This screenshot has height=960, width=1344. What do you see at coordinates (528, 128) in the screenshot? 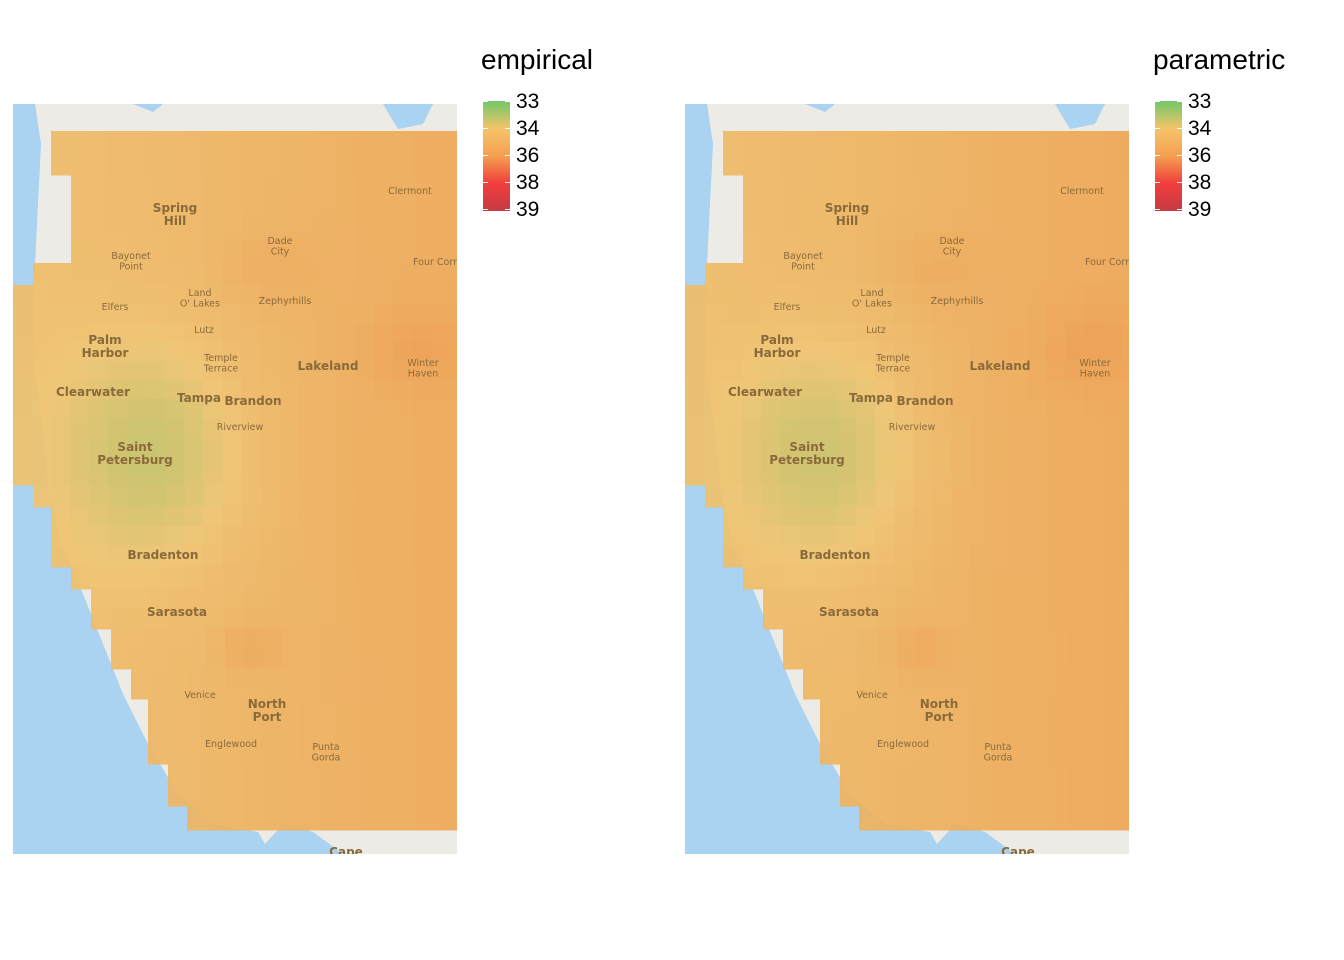
I see `legend-tick-label: 34` at bounding box center [528, 128].